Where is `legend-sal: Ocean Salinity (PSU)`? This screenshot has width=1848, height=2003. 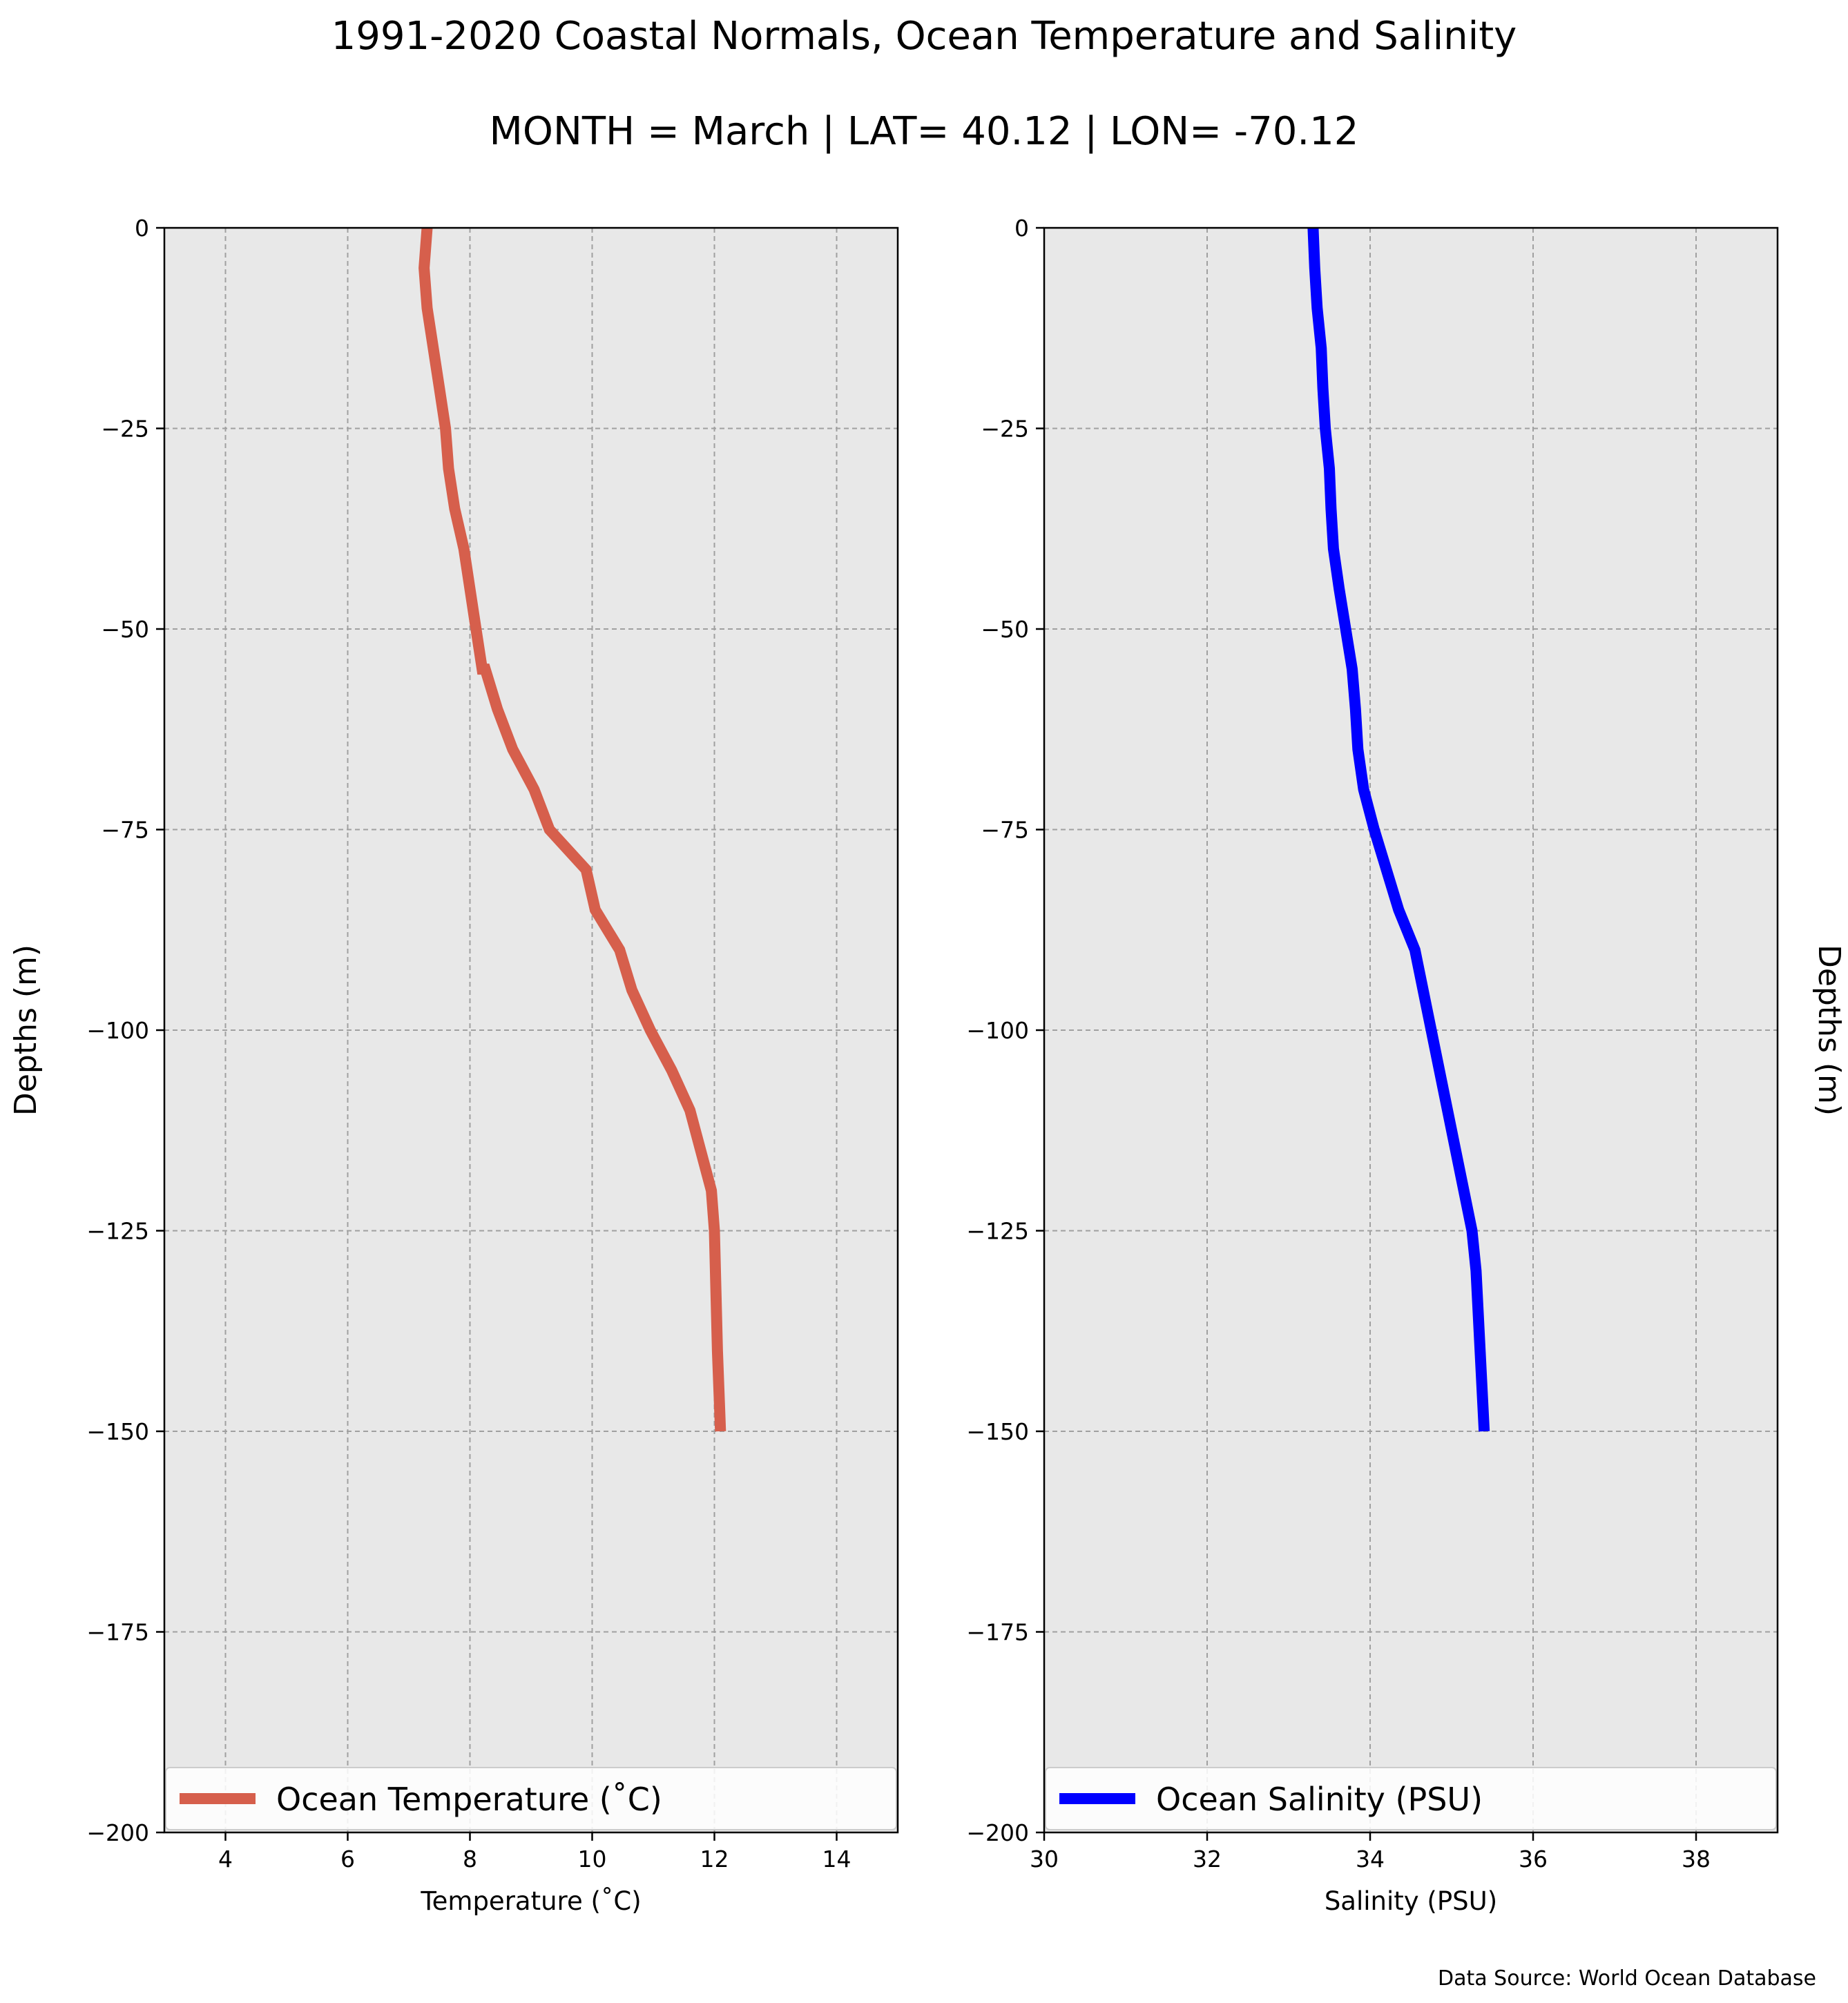 legend-sal: Ocean Salinity (PSU) is located at coordinates (1411, 1798).